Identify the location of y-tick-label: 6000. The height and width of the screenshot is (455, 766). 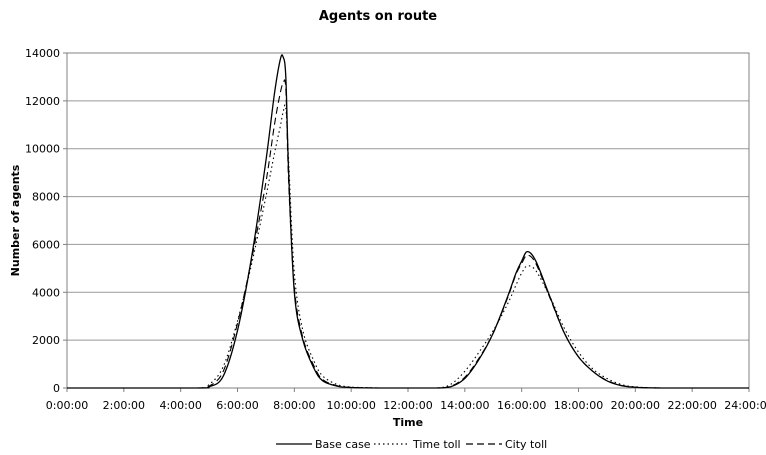
(46, 244).